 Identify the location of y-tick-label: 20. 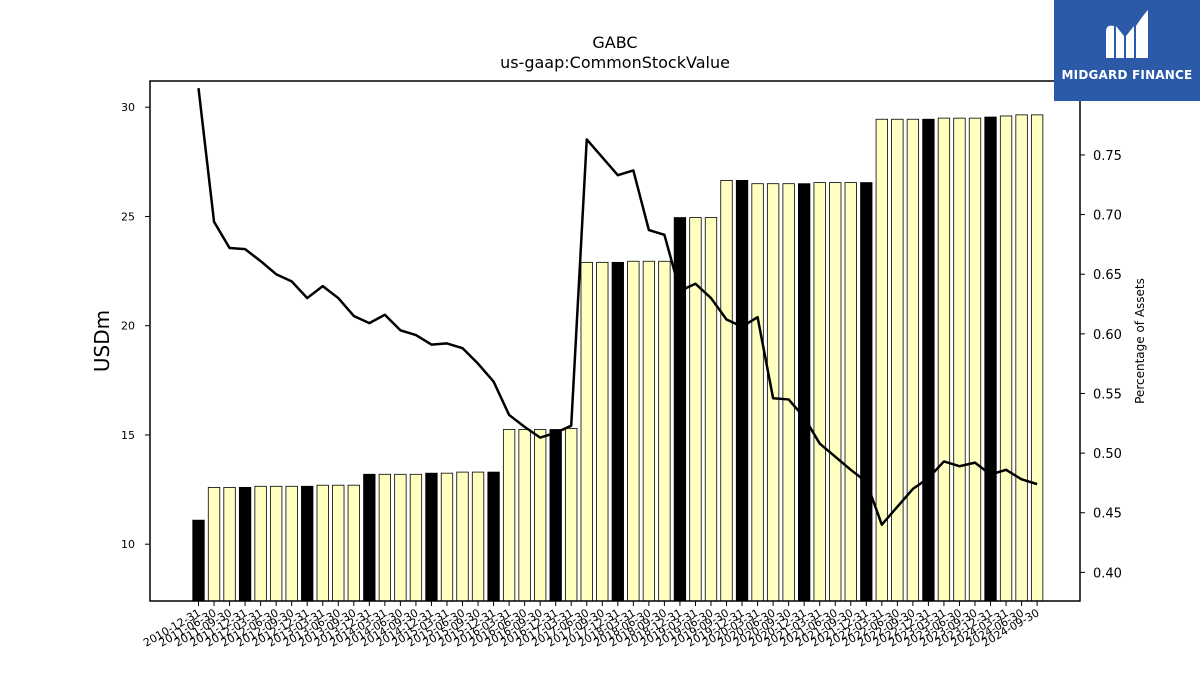
(128, 326).